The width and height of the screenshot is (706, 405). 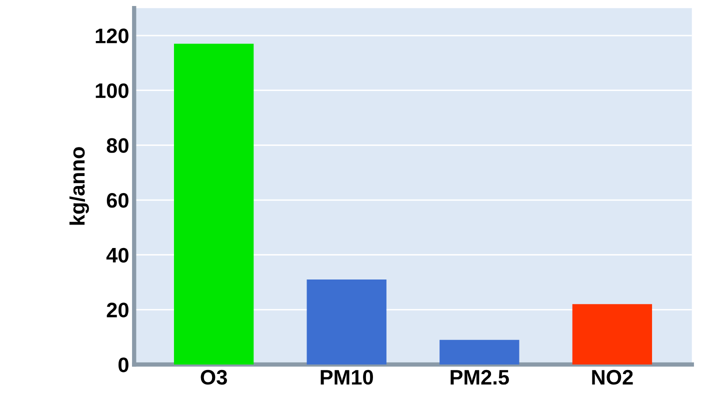 I want to click on x-tick-label: O3, so click(x=213, y=377).